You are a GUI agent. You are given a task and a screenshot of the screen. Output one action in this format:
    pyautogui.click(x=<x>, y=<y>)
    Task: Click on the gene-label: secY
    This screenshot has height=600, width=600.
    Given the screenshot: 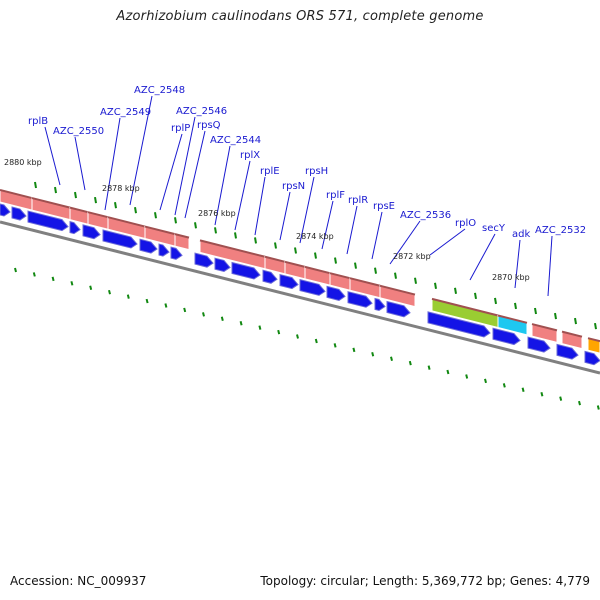 What is the action you would take?
    pyautogui.click(x=494, y=228)
    